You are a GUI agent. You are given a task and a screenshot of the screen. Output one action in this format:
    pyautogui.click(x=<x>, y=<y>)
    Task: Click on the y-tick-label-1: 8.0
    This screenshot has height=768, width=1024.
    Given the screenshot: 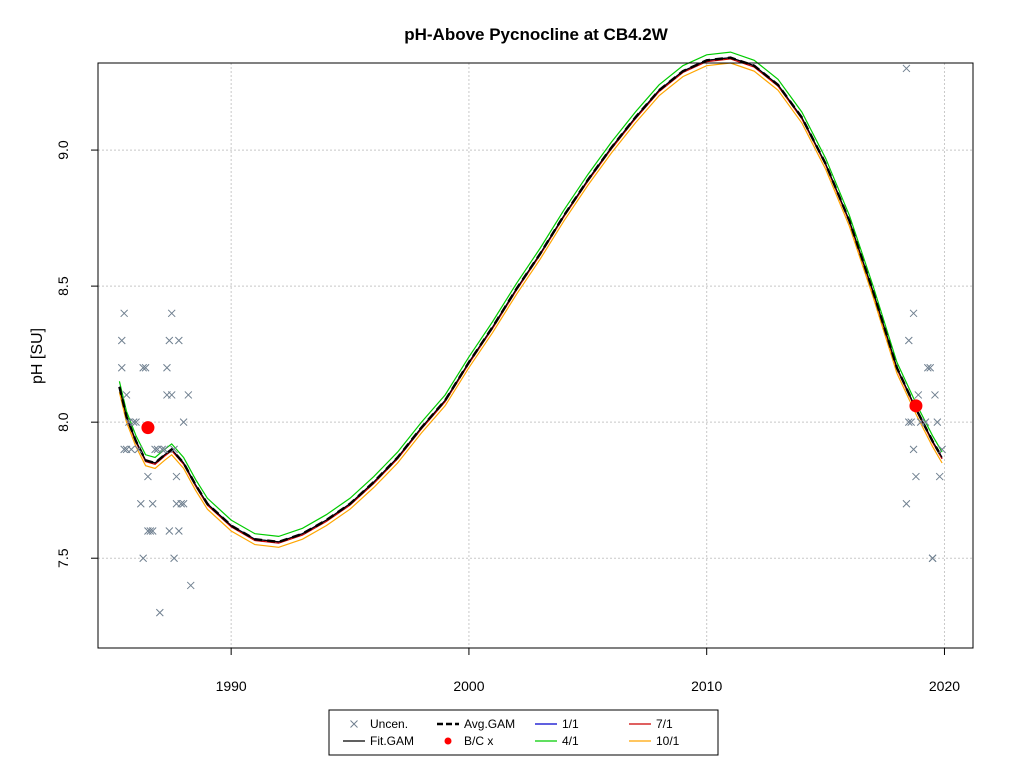 What is the action you would take?
    pyautogui.click(x=63, y=422)
    